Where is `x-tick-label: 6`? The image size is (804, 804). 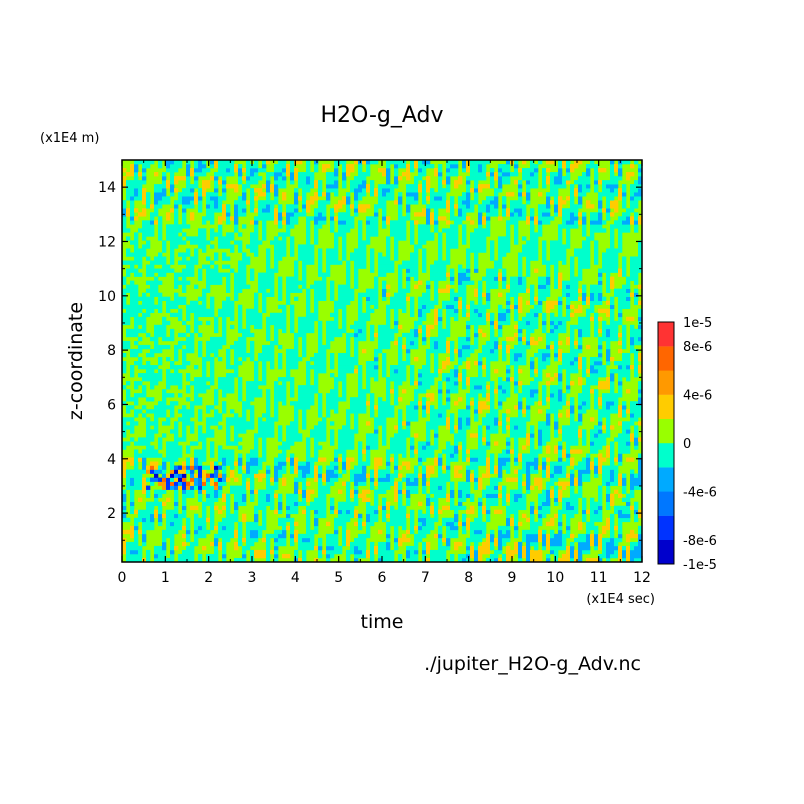 x-tick-label: 6 is located at coordinates (382, 578).